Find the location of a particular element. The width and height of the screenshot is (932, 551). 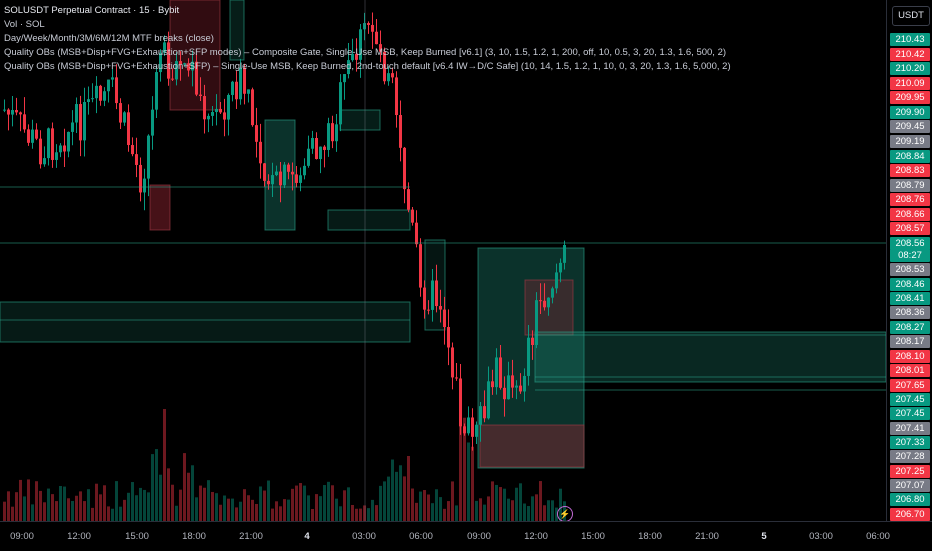

price-label: 208.17 is located at coordinates (910, 341).